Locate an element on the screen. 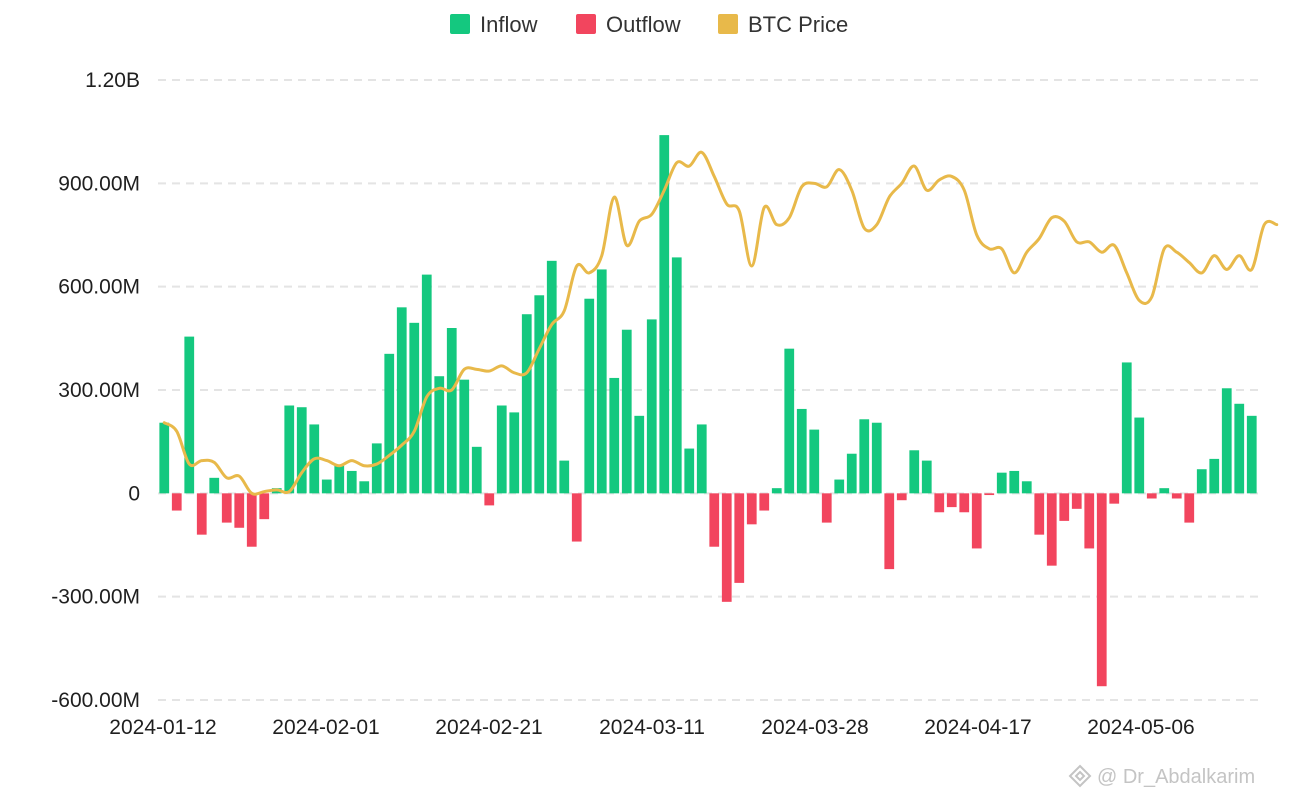 Image resolution: width=1300 pixels, height=800 pixels. x-tick-label: 2024-03-11 is located at coordinates (652, 727).